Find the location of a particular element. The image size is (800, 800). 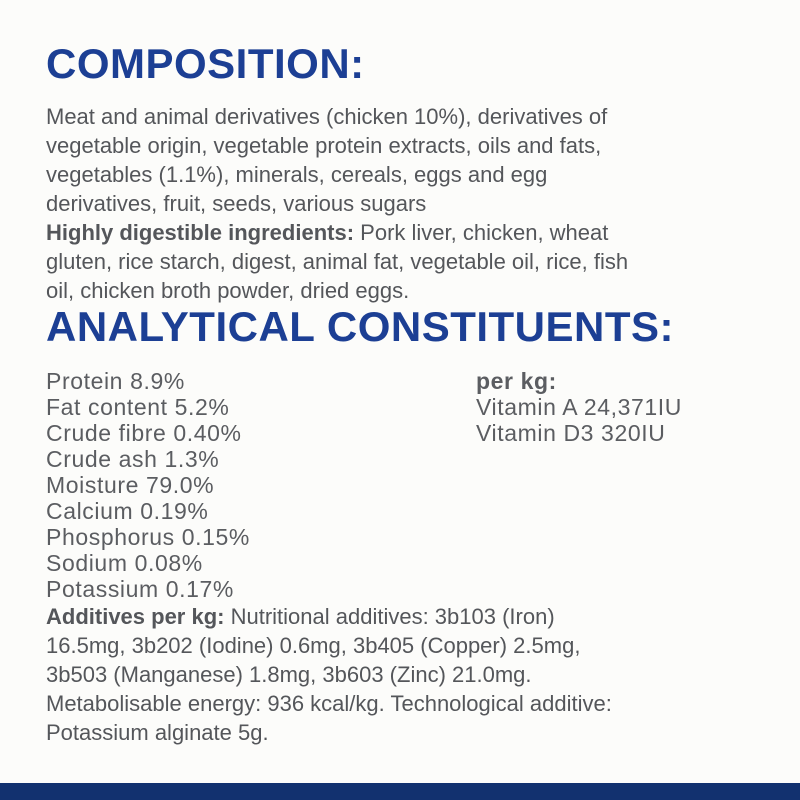

analytical-item-phosphorus: Phosphorus 0.15% is located at coordinates (148, 536).